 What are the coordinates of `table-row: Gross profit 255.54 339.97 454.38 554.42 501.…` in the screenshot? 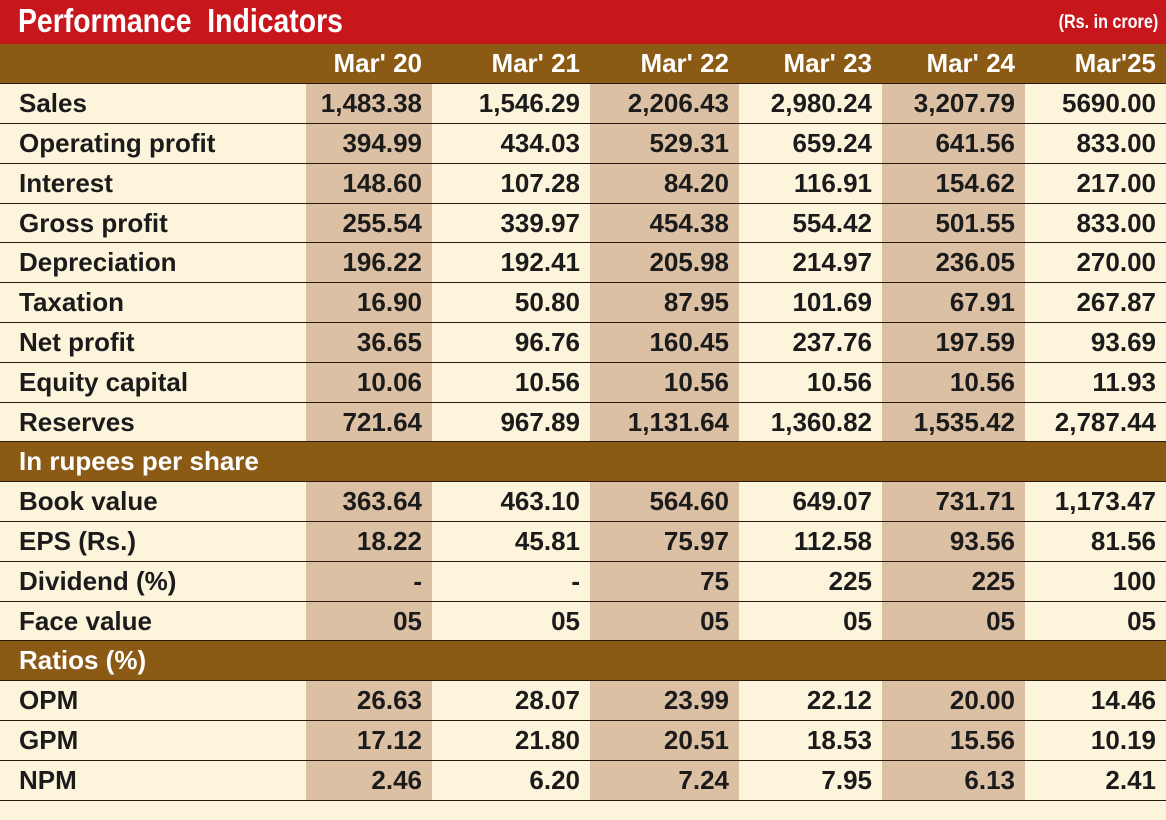 It's located at (583, 223).